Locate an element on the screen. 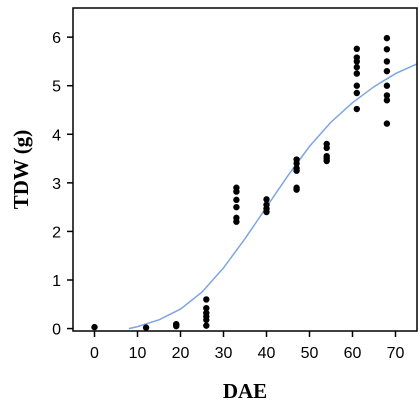 The height and width of the screenshot is (408, 420). x-tick-label: 10 is located at coordinates (138, 353).